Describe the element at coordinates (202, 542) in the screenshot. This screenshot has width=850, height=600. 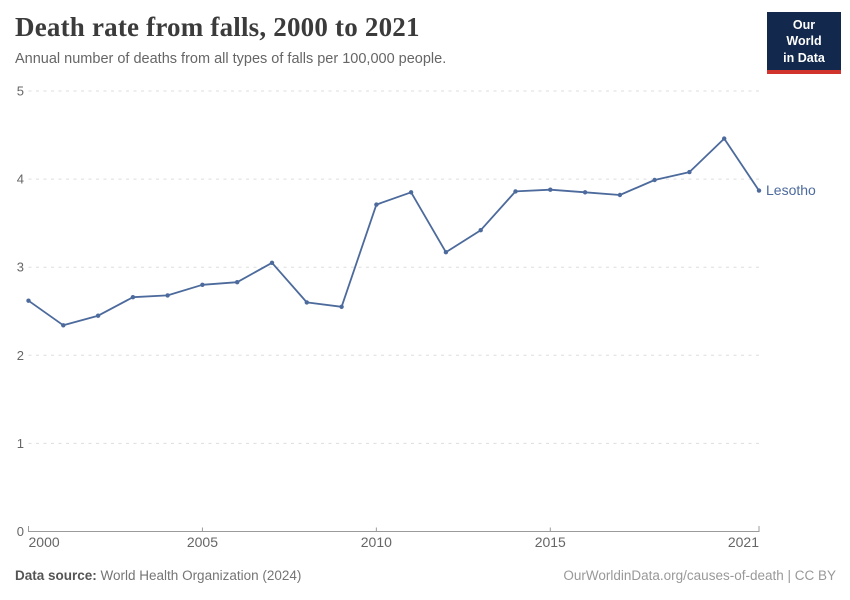
I see `x-axis-tick-label: 2005` at that location.